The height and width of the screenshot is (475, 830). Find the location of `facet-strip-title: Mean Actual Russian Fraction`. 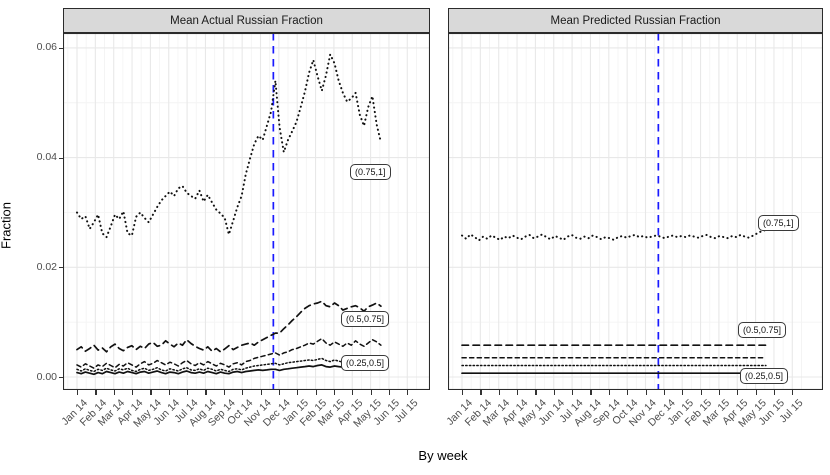

facet-strip-title: Mean Actual Russian Fraction is located at coordinates (246, 20).